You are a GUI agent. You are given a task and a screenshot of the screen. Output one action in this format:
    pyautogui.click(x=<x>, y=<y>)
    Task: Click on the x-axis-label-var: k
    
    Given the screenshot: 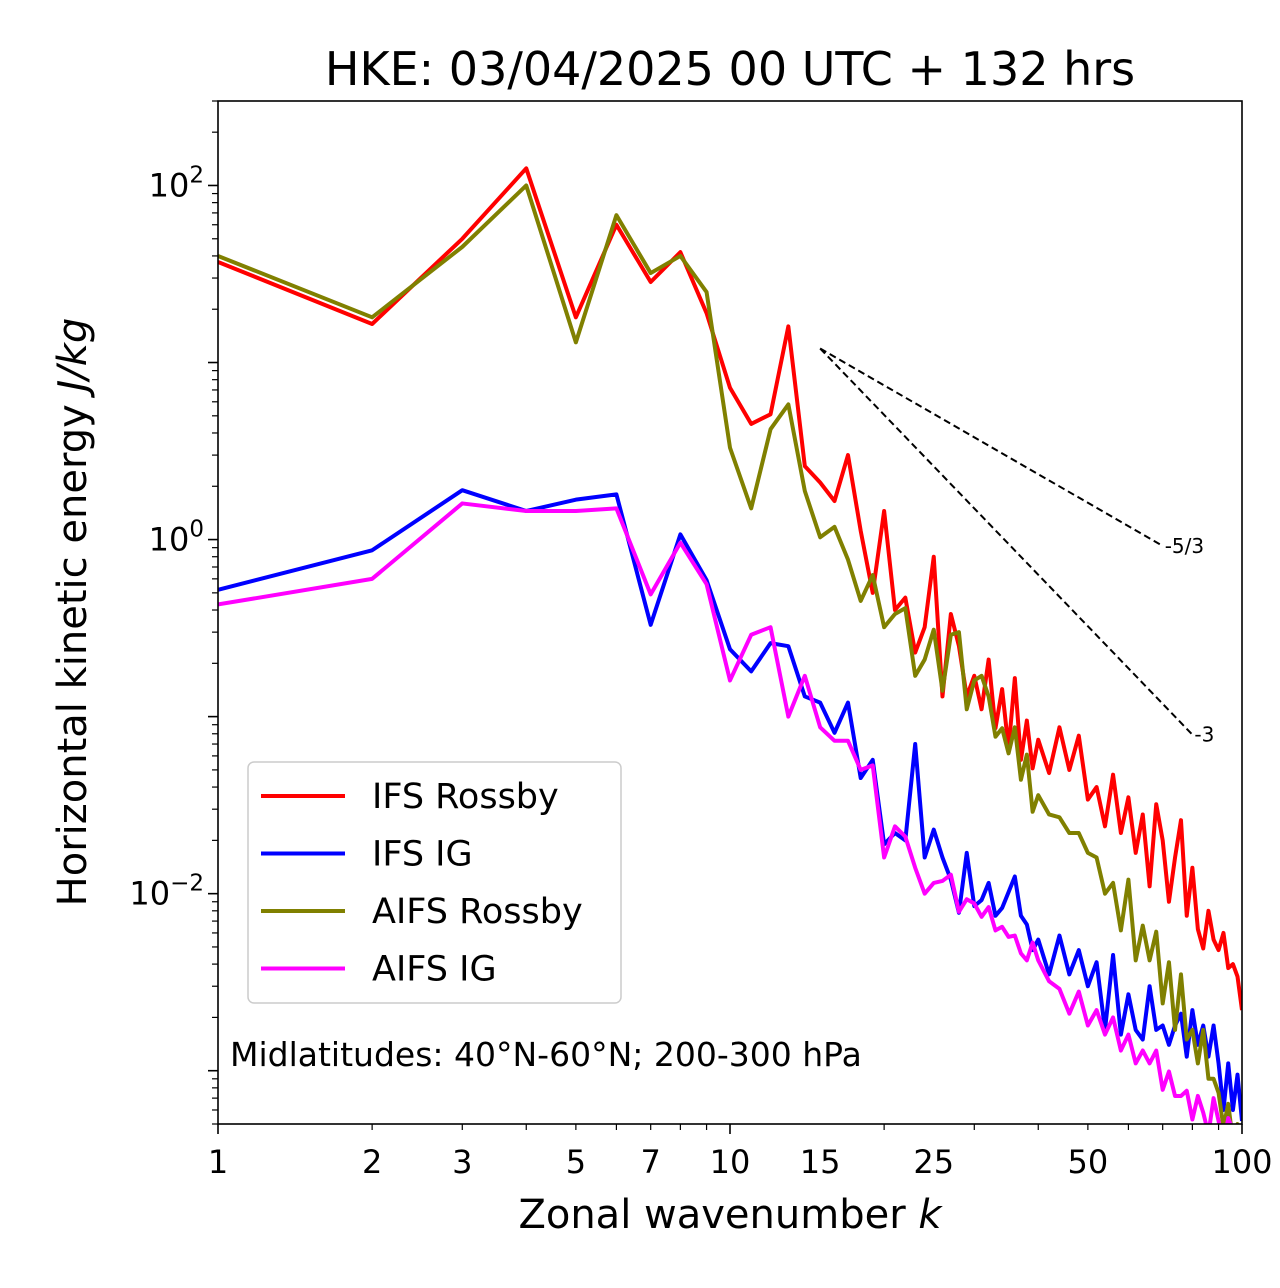 What is the action you would take?
    pyautogui.click(x=930, y=1215)
    